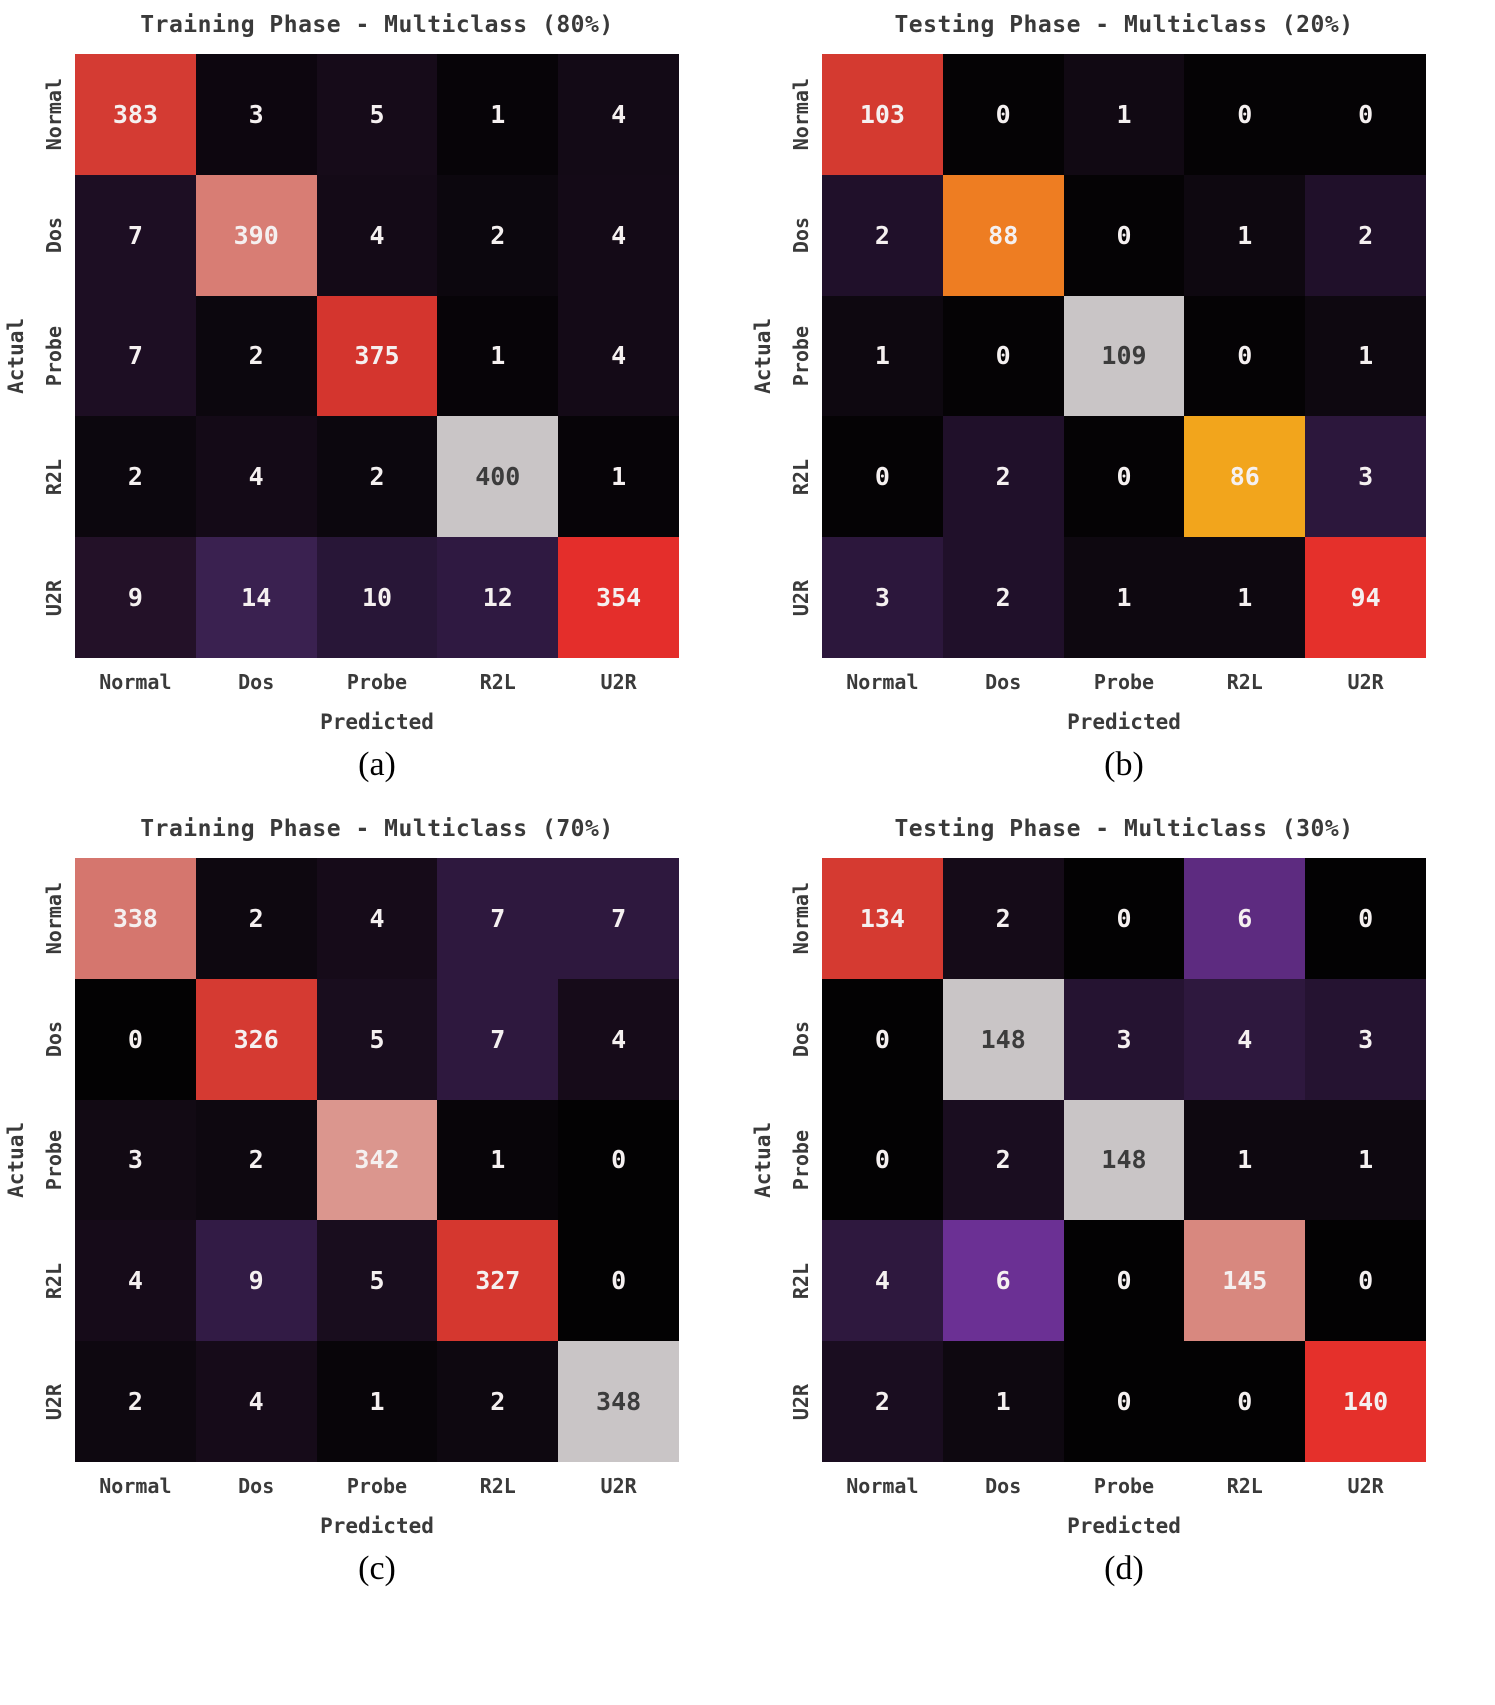 The height and width of the screenshot is (1705, 1495). I want to click on cell-probe-normal: 1, so click(882, 356).